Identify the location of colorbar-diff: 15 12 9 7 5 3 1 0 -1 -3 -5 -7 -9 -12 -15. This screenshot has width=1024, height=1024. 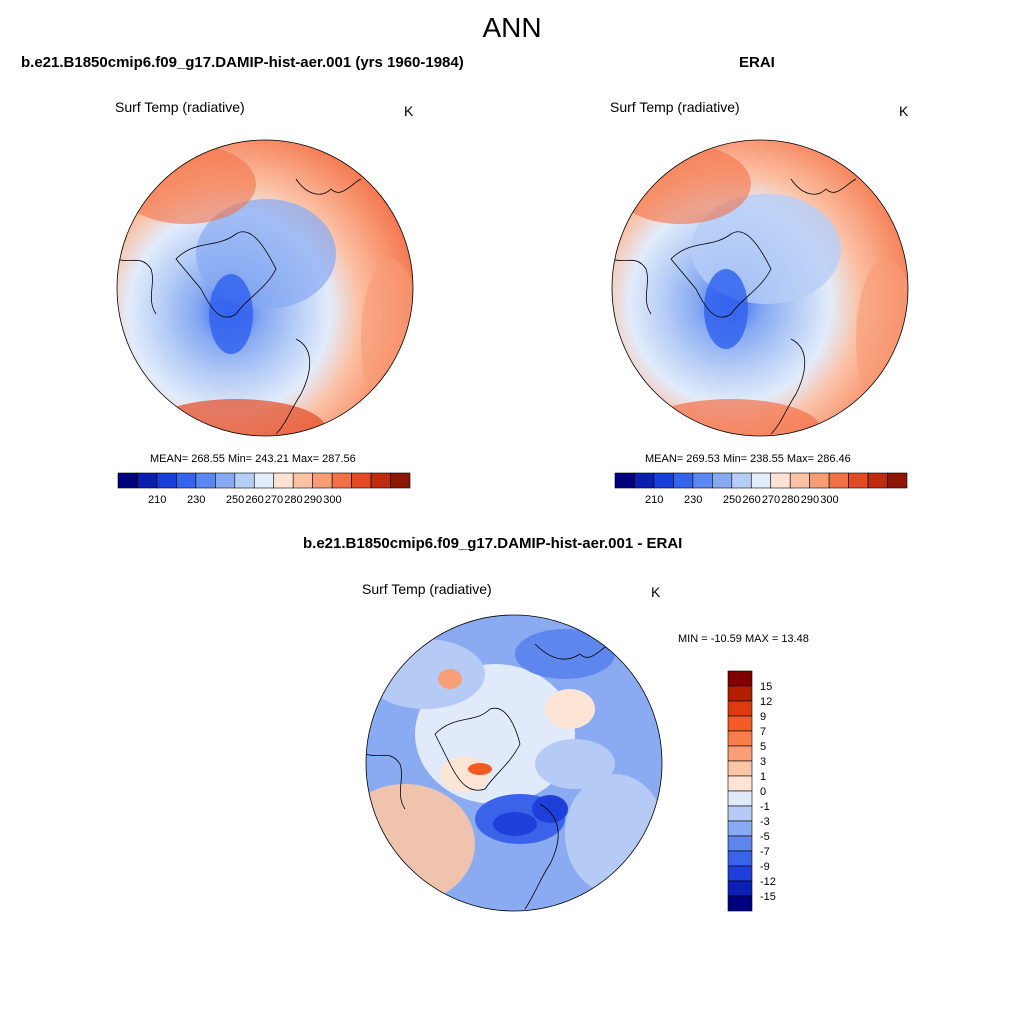
(751, 791).